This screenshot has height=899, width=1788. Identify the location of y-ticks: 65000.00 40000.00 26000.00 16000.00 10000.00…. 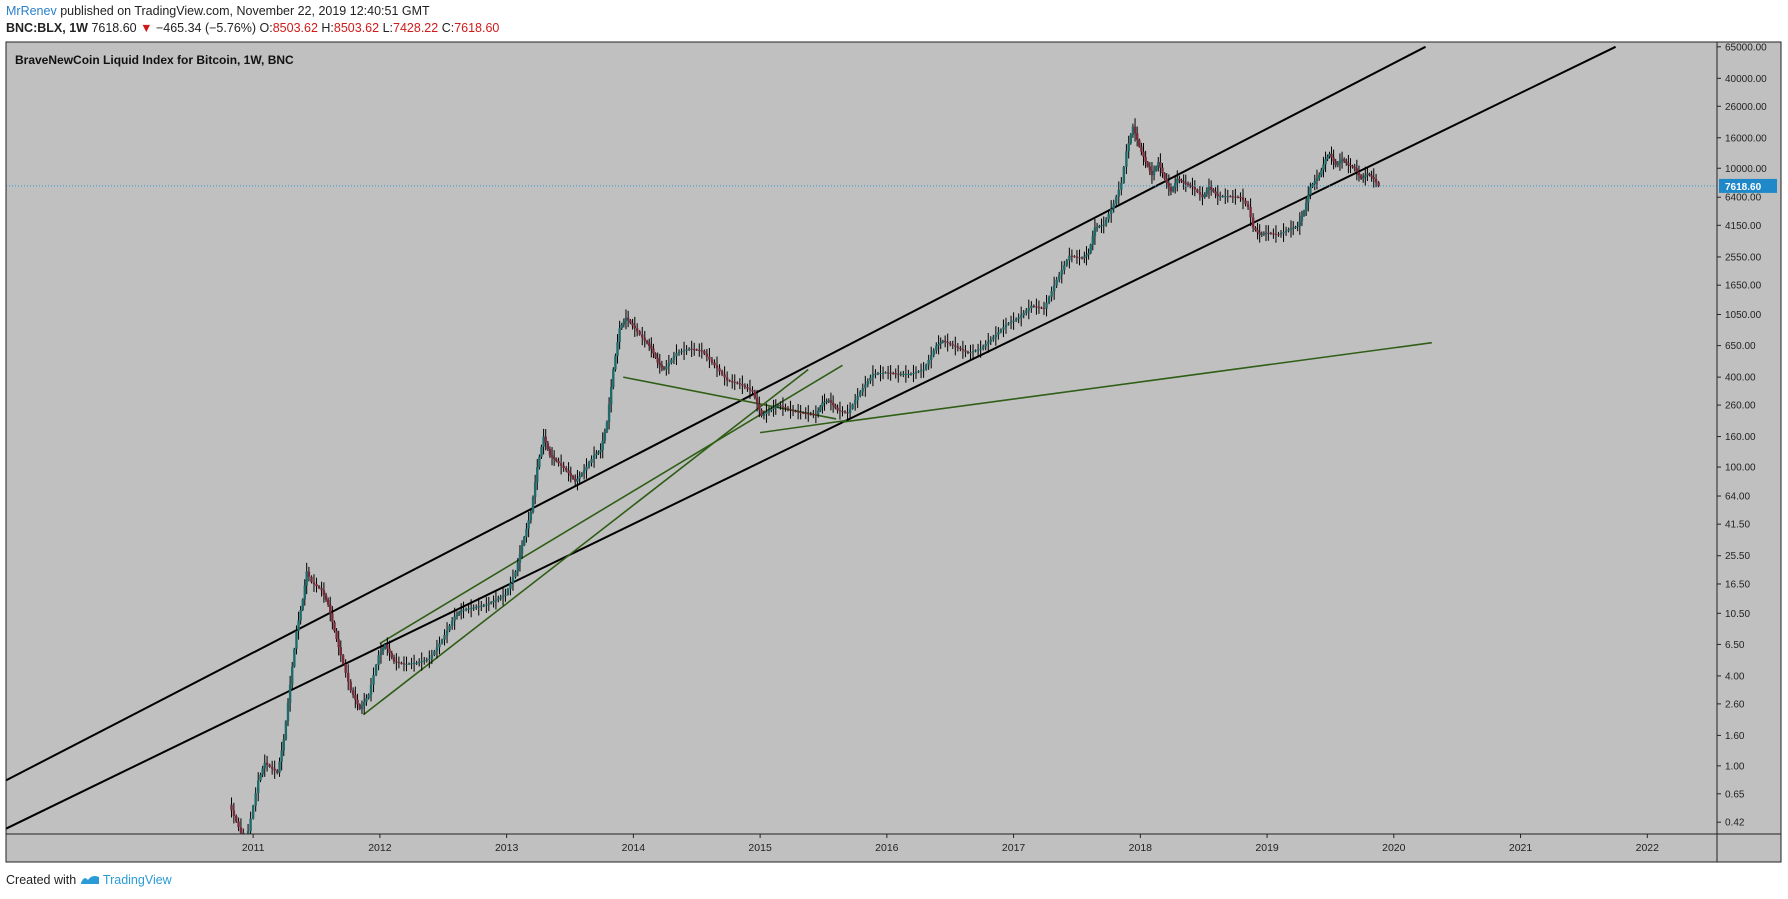
(1742, 435).